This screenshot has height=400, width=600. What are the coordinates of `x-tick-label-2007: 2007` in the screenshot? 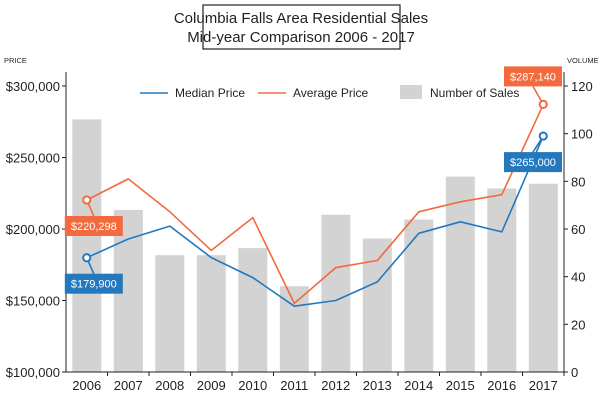 It's located at (128, 385).